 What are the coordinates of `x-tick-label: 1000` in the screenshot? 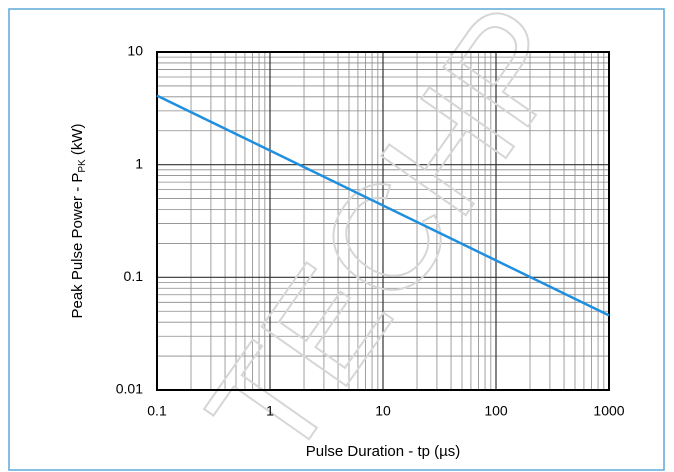 It's located at (608, 411).